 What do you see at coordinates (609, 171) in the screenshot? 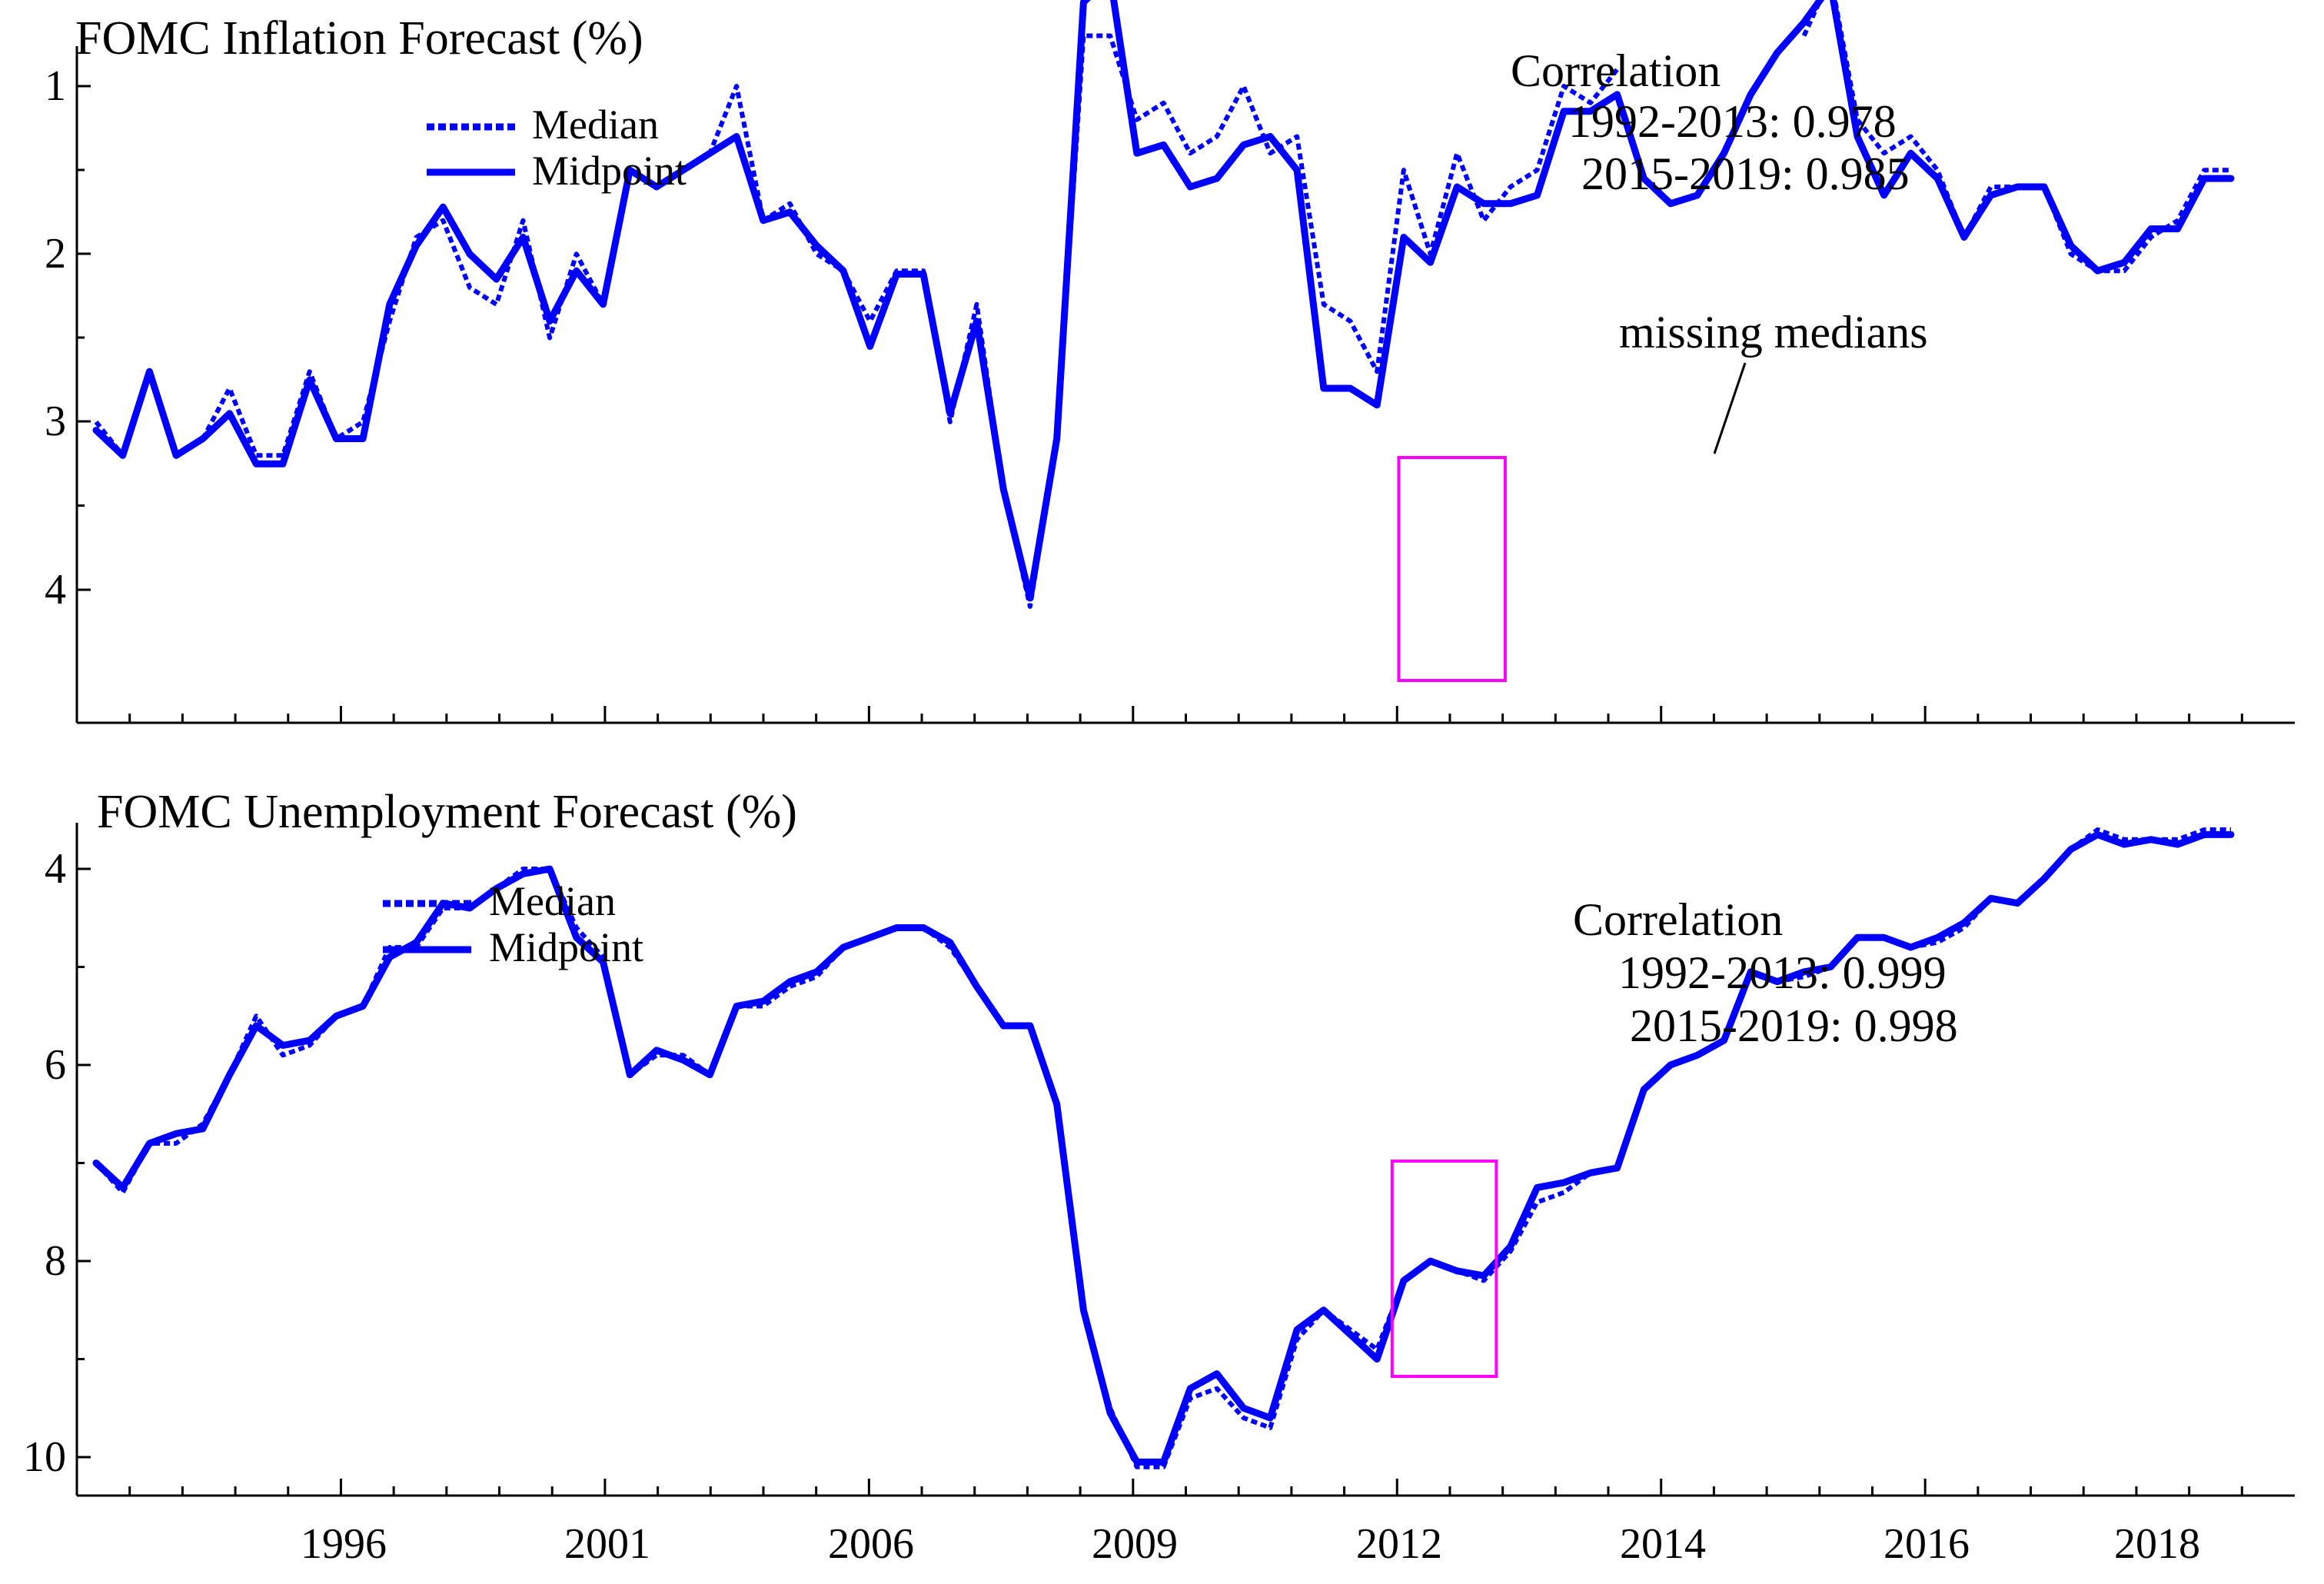
I see `legend-midpoint-label: Midpoint` at bounding box center [609, 171].